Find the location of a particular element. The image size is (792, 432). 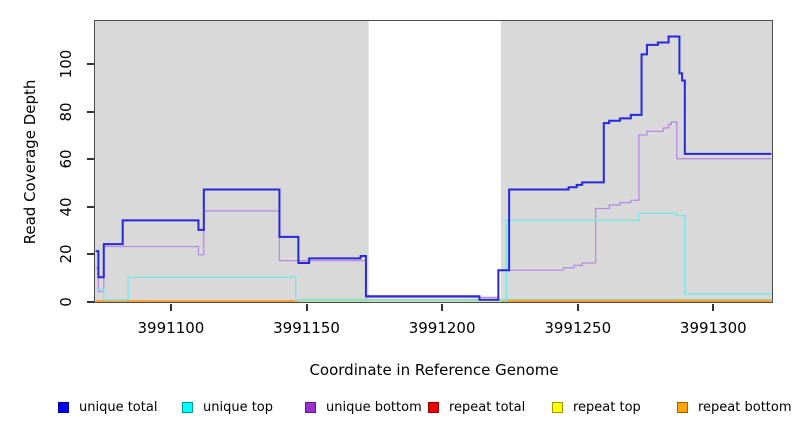

x-axis-title: Coordinate in Reference Genome is located at coordinates (434, 370).